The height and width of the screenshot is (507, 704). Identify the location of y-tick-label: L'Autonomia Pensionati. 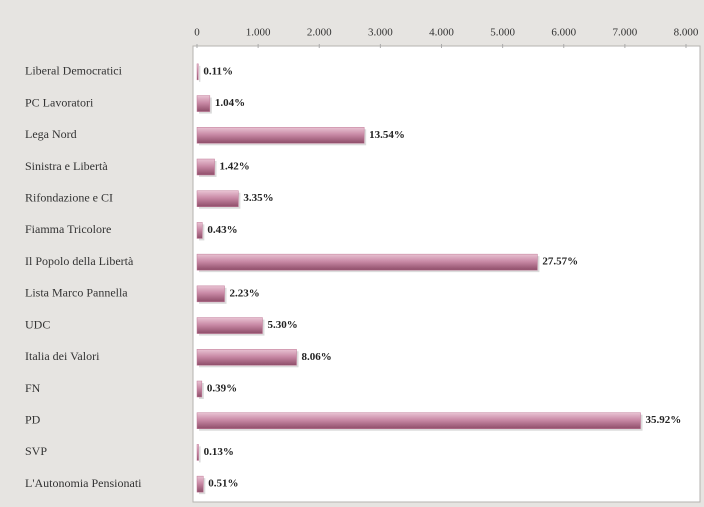
(83, 483).